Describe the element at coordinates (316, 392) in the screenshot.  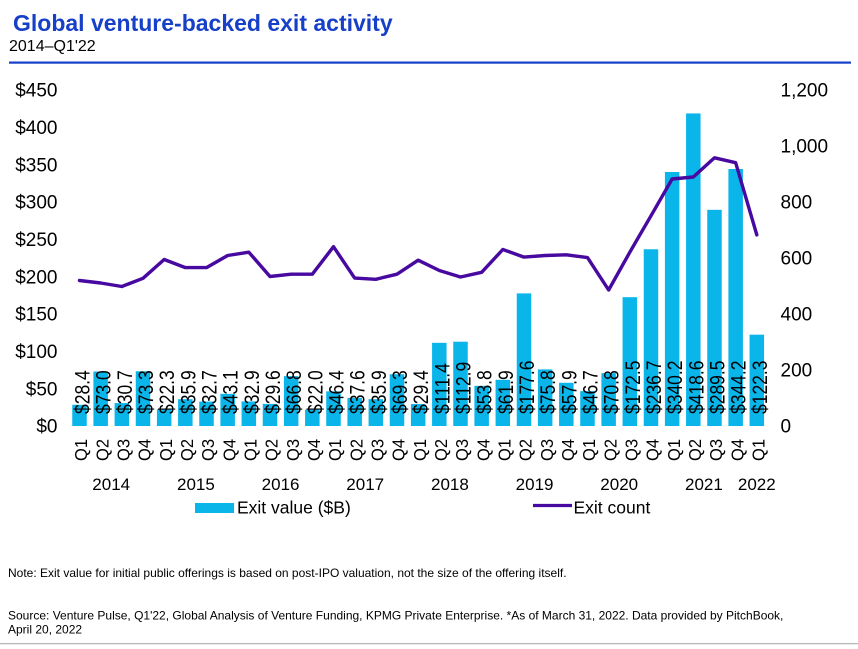
I see `svg-text: $22.0` at that location.